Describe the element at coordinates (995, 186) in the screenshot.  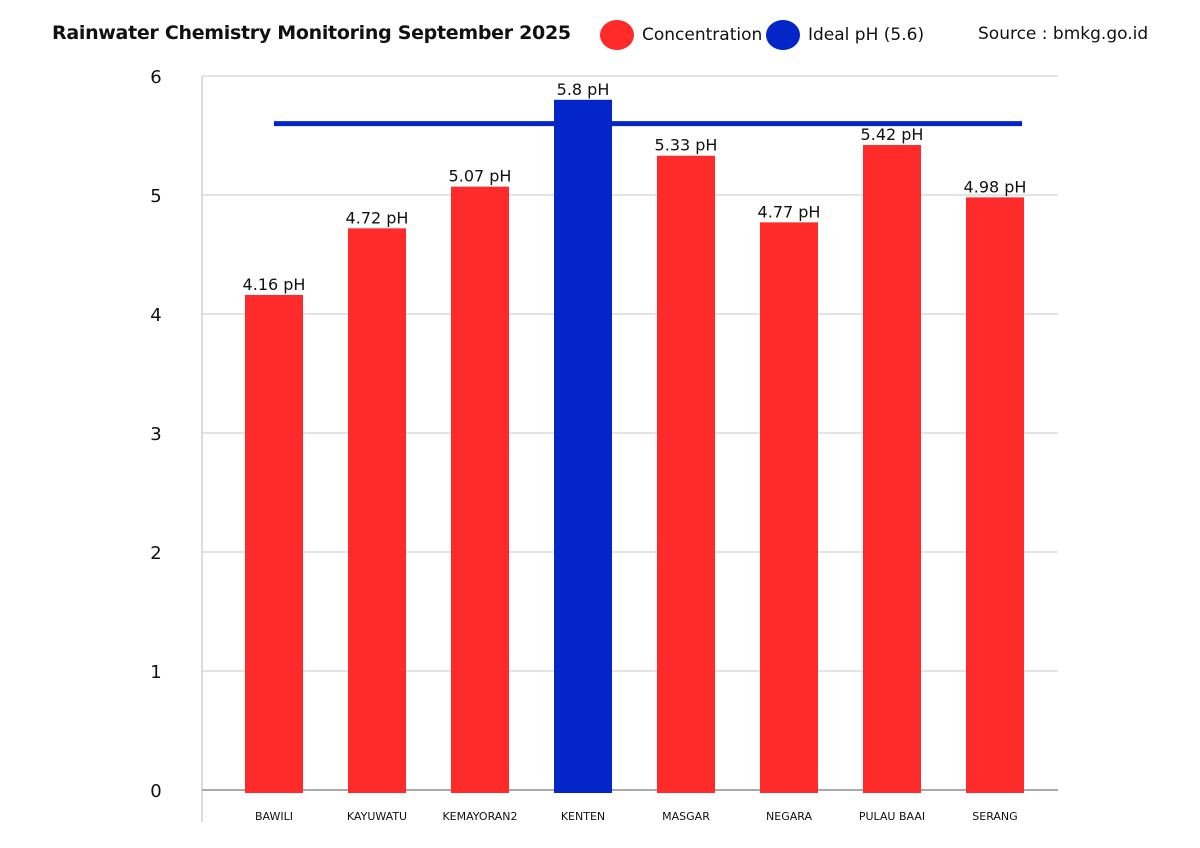
I see `data-label: 4.98 pH` at that location.